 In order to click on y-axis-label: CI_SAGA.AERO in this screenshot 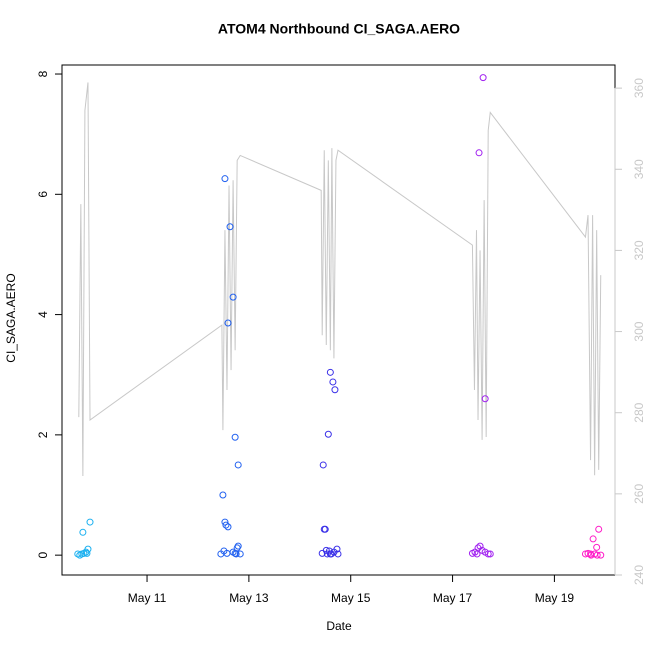, I will do `click(11, 317)`.